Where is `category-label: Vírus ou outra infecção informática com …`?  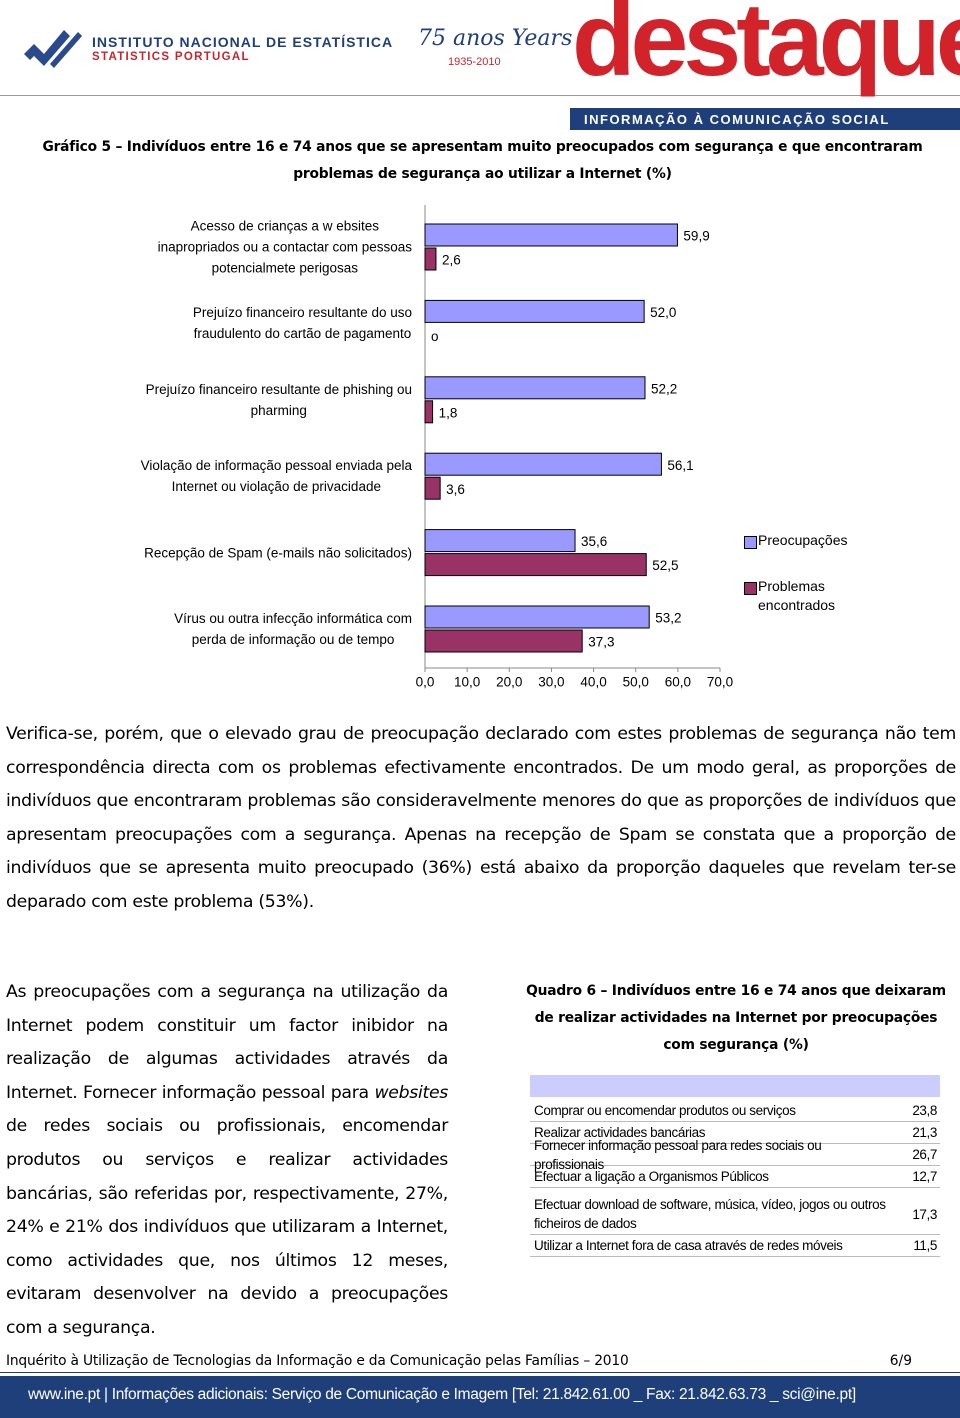
category-label: Vírus ou outra infecção informática com … is located at coordinates (293, 629).